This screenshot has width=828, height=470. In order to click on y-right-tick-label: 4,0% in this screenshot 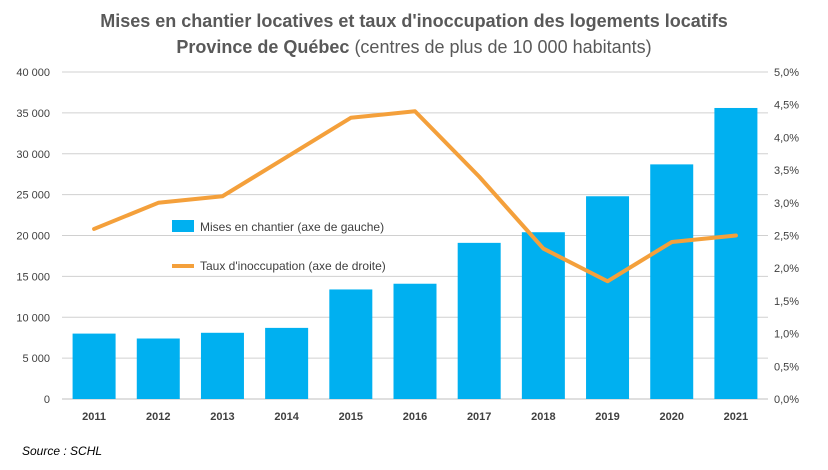, I will do `click(786, 138)`.